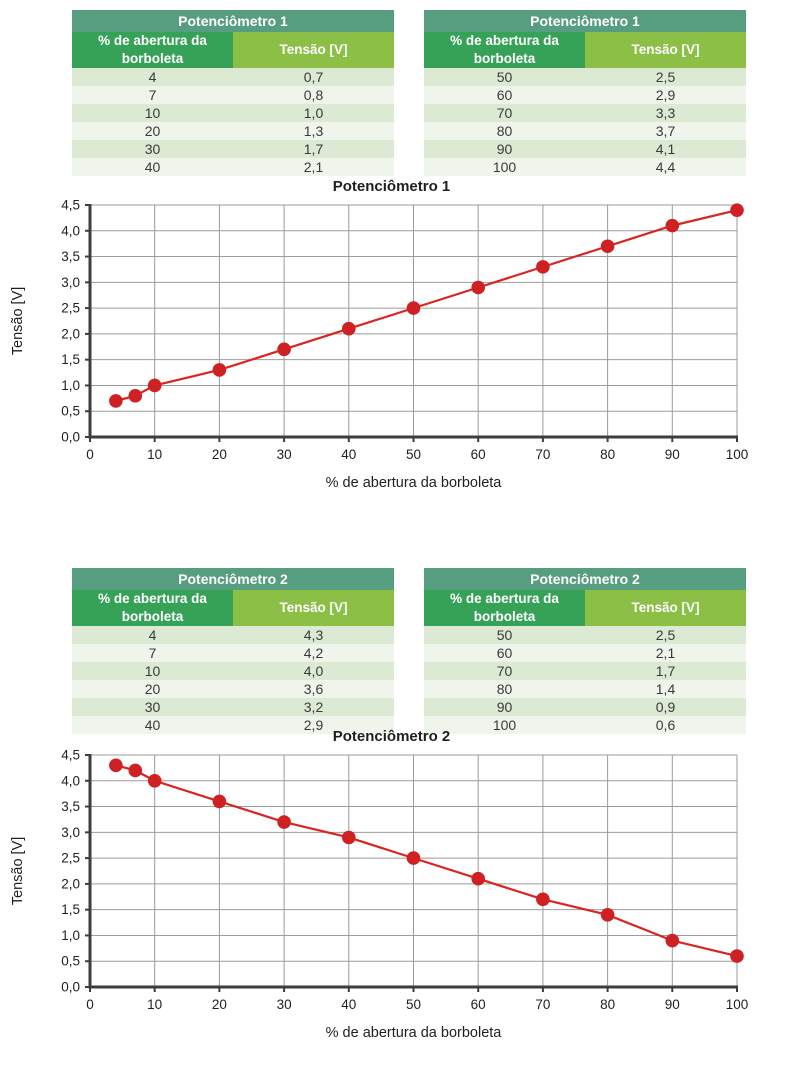 The height and width of the screenshot is (1082, 785). What do you see at coordinates (70, 282) in the screenshot?
I see `y-tick-label: 3,0` at bounding box center [70, 282].